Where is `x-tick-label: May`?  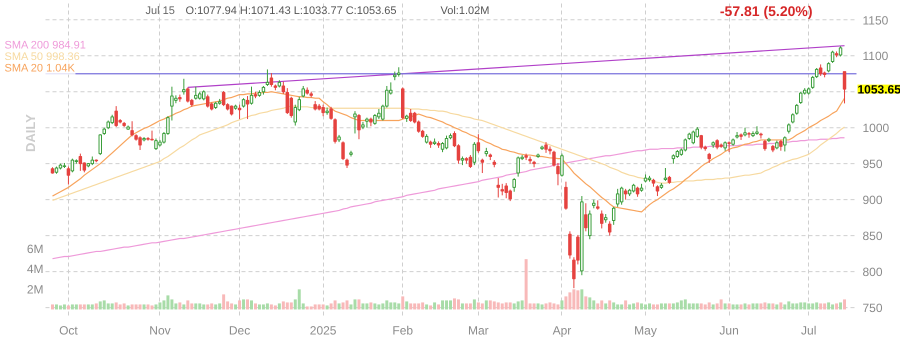
x-tick-label: May is located at coordinates (645, 331).